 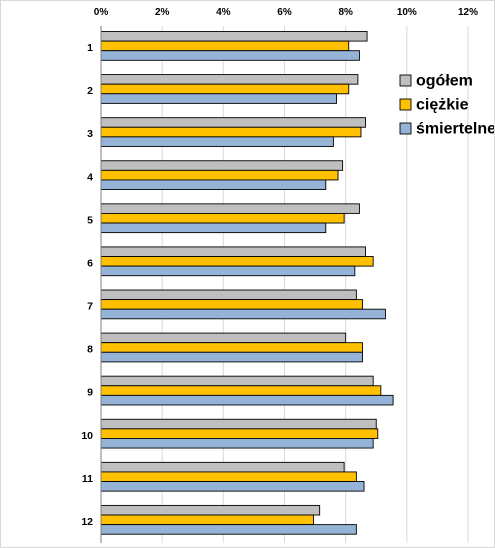 What do you see at coordinates (455, 129) in the screenshot?
I see `legend-label: śmiertelne` at bounding box center [455, 129].